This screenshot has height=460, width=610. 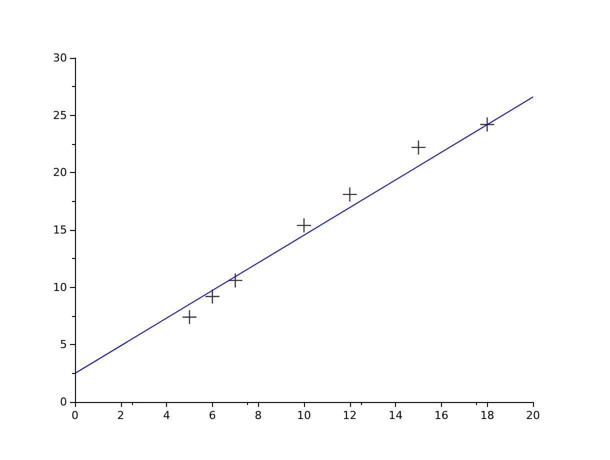 What do you see at coordinates (60, 173) in the screenshot?
I see `y-tick-label: 20` at bounding box center [60, 173].